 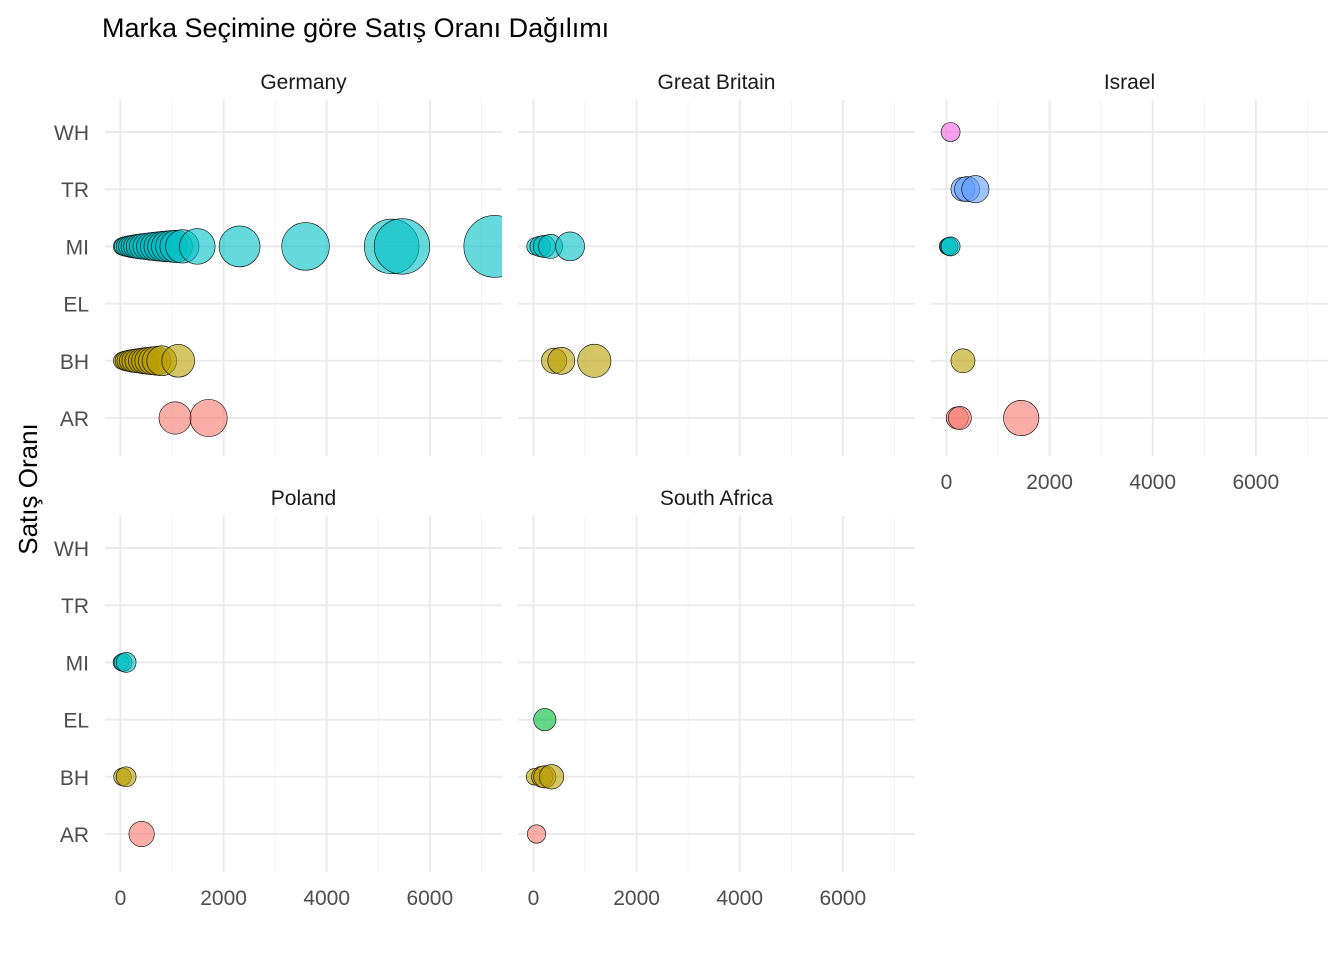 What do you see at coordinates (950, 132) in the screenshot?
I see `bubble-point-wh` at bounding box center [950, 132].